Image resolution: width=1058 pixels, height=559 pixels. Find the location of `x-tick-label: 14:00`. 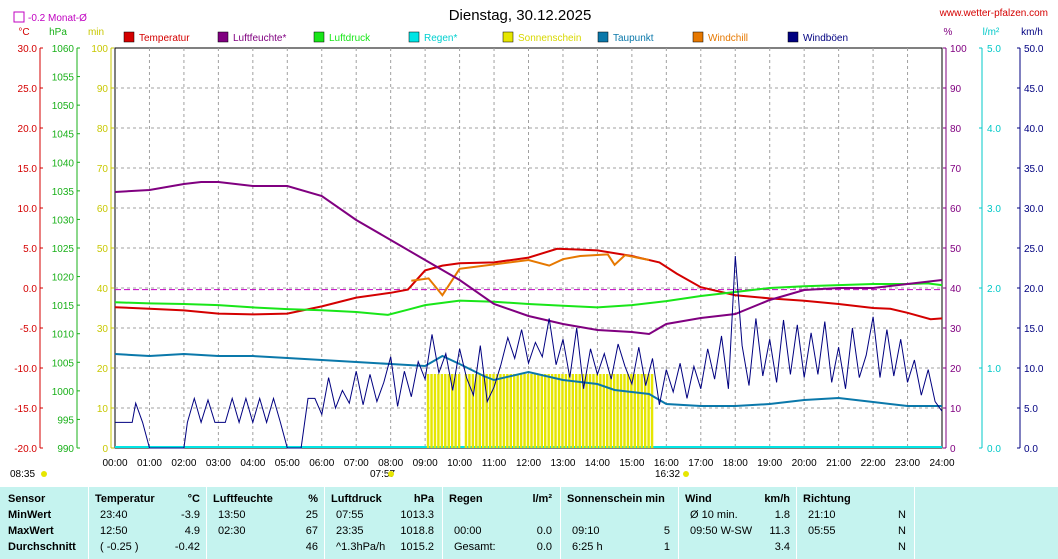

x-tick-label: 14:00 is located at coordinates (597, 463).